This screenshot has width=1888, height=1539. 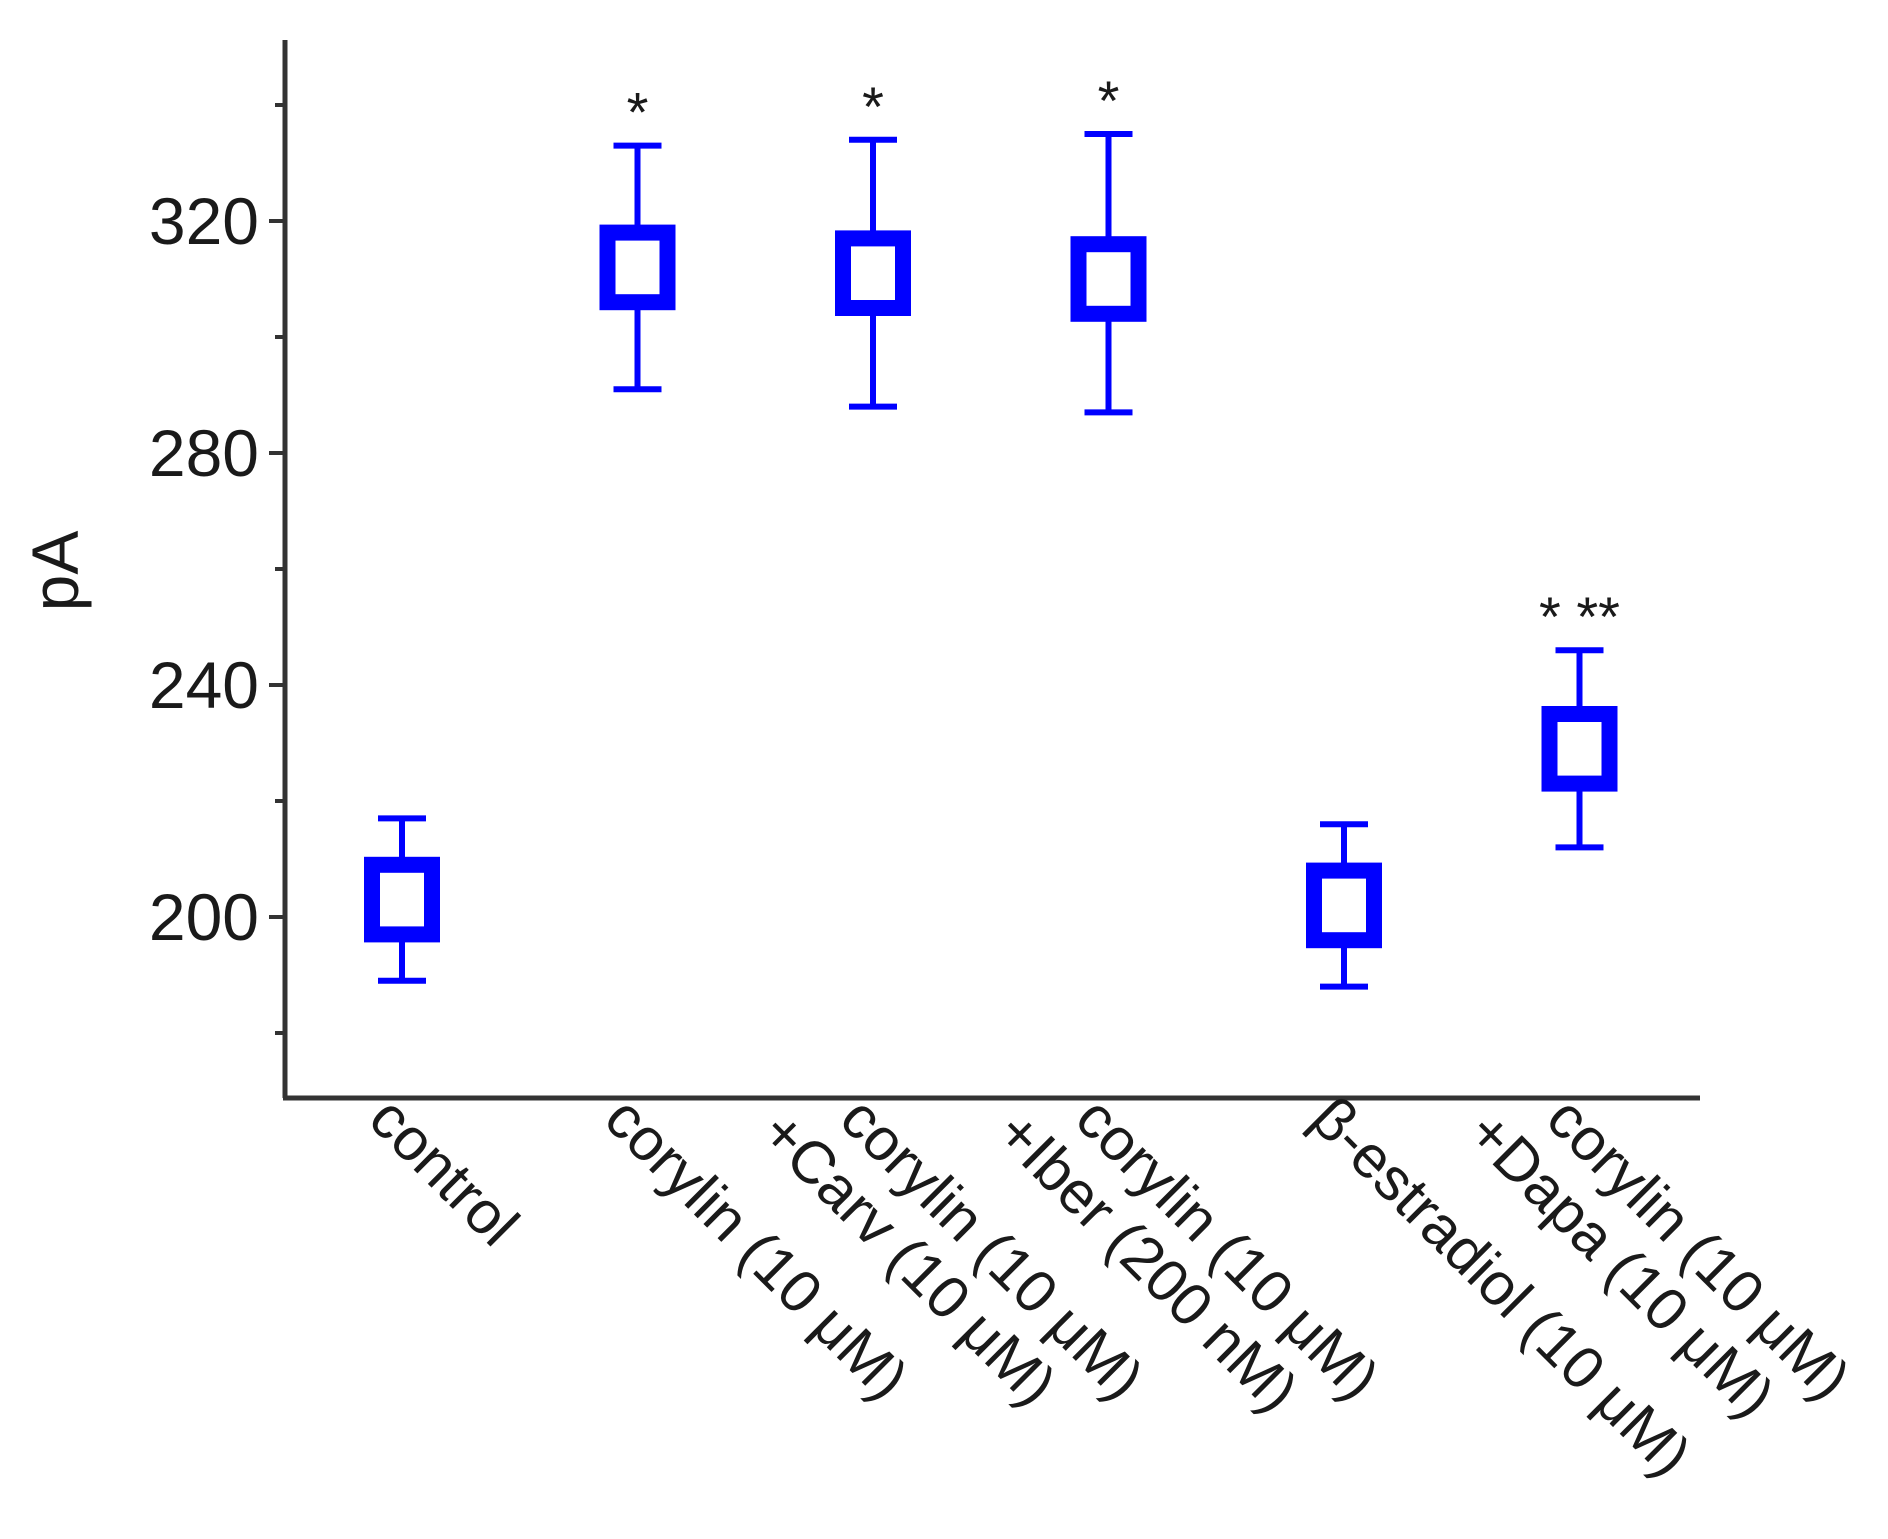 I want to click on box-group: * **, so click(x=1579, y=718).